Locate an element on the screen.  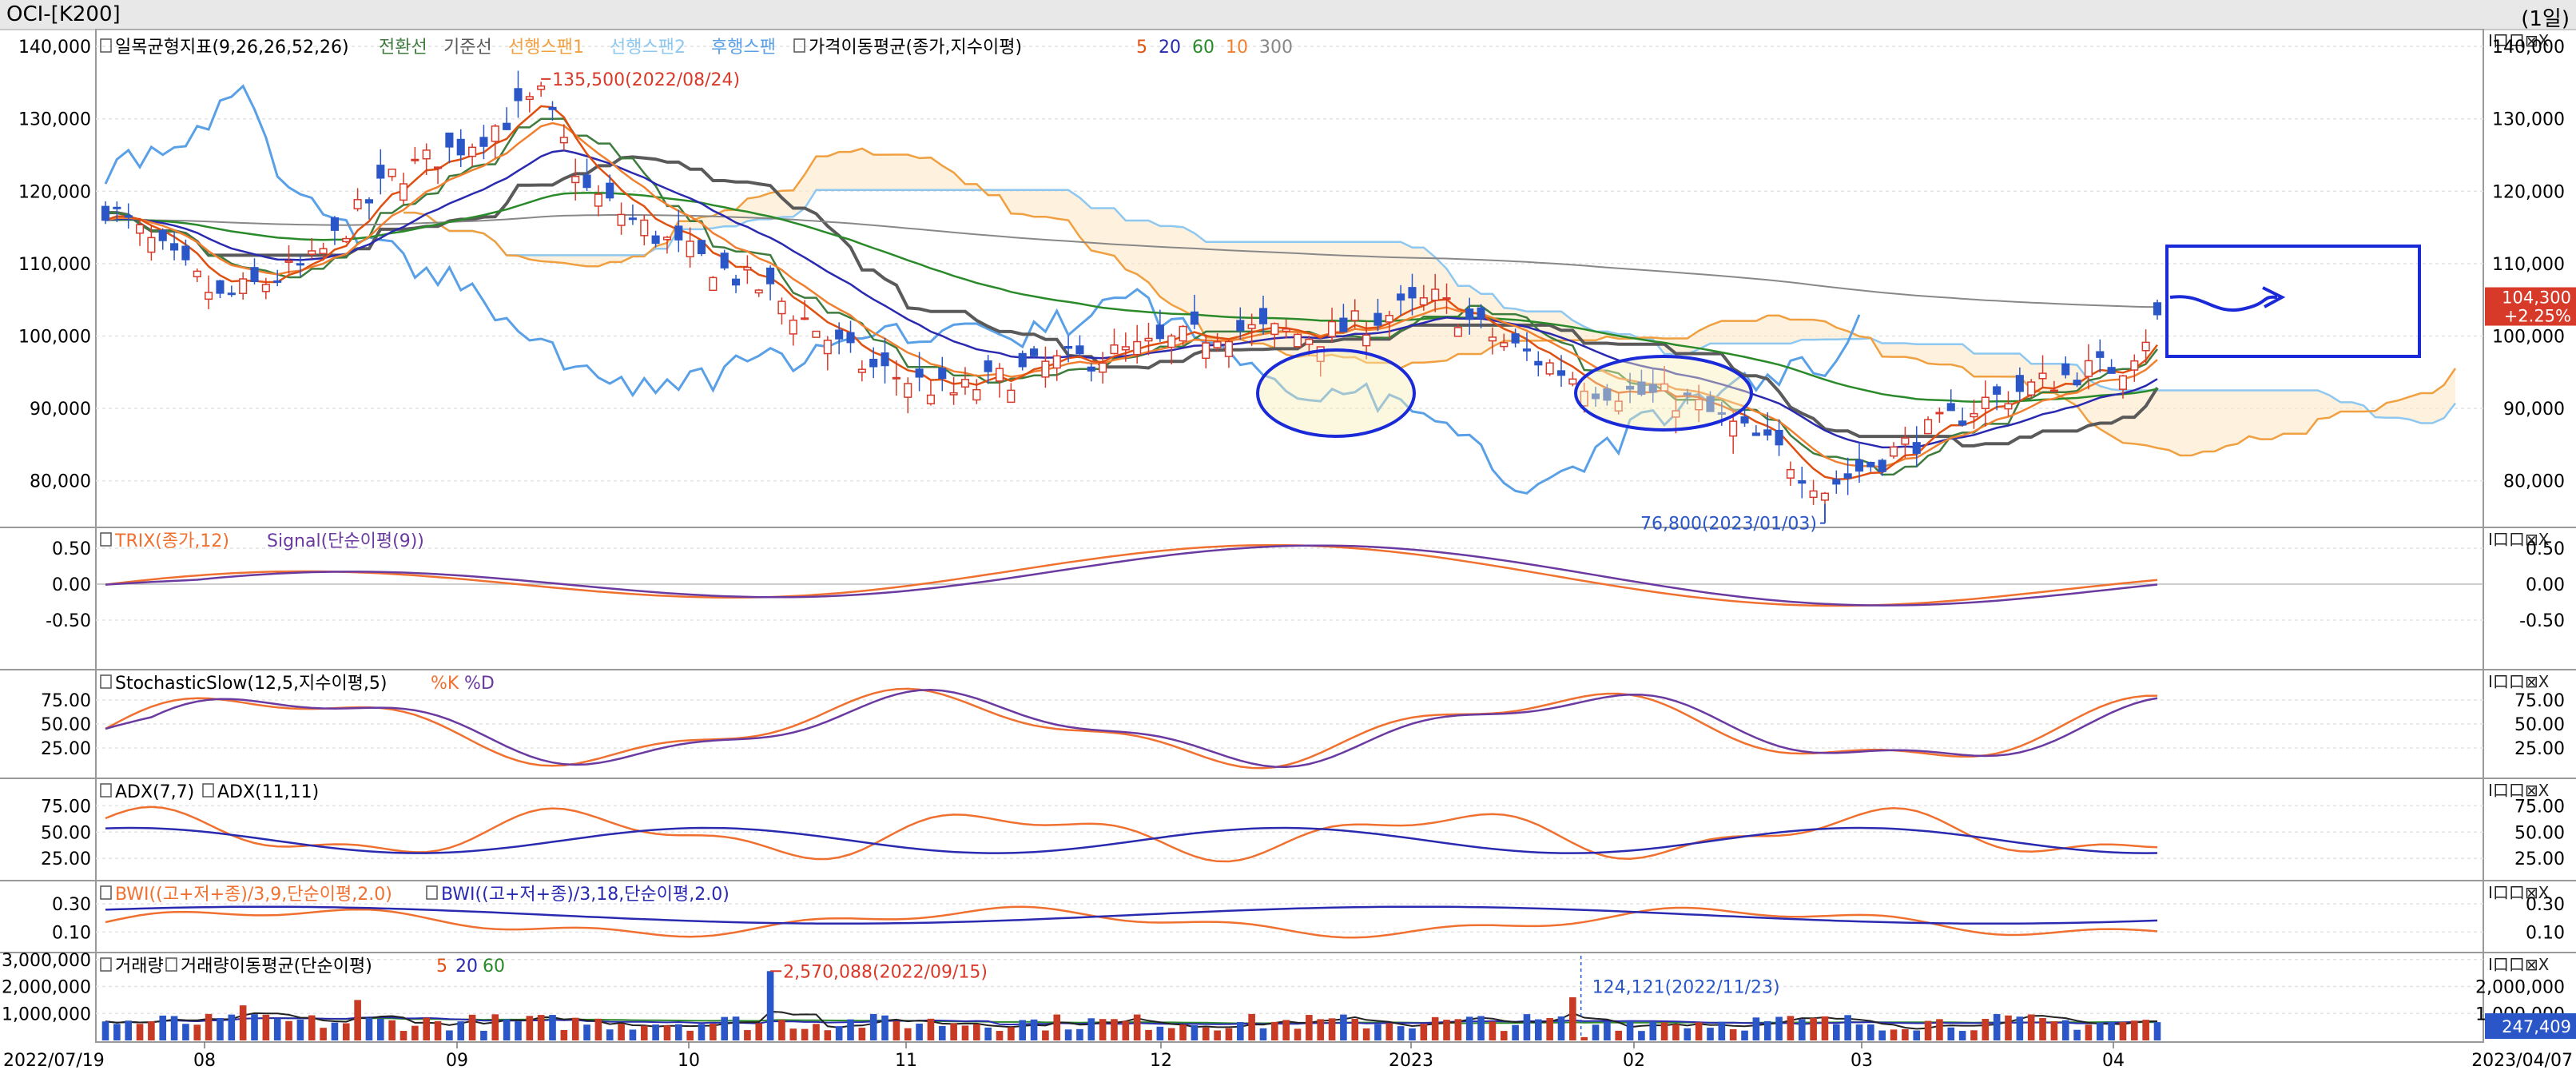
price-tick-label-left: 80,000 is located at coordinates (60, 482).